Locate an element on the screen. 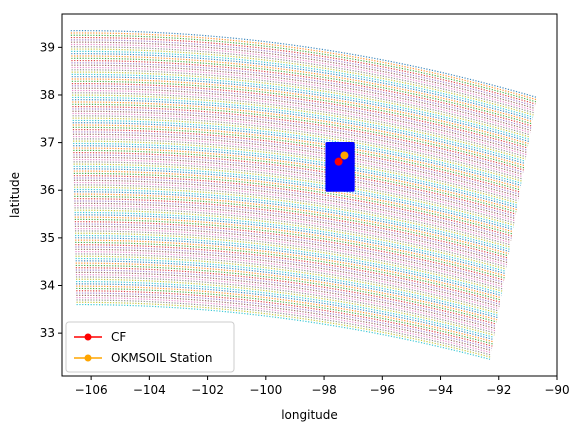  y-tick-label: 39 is located at coordinates (47, 47).